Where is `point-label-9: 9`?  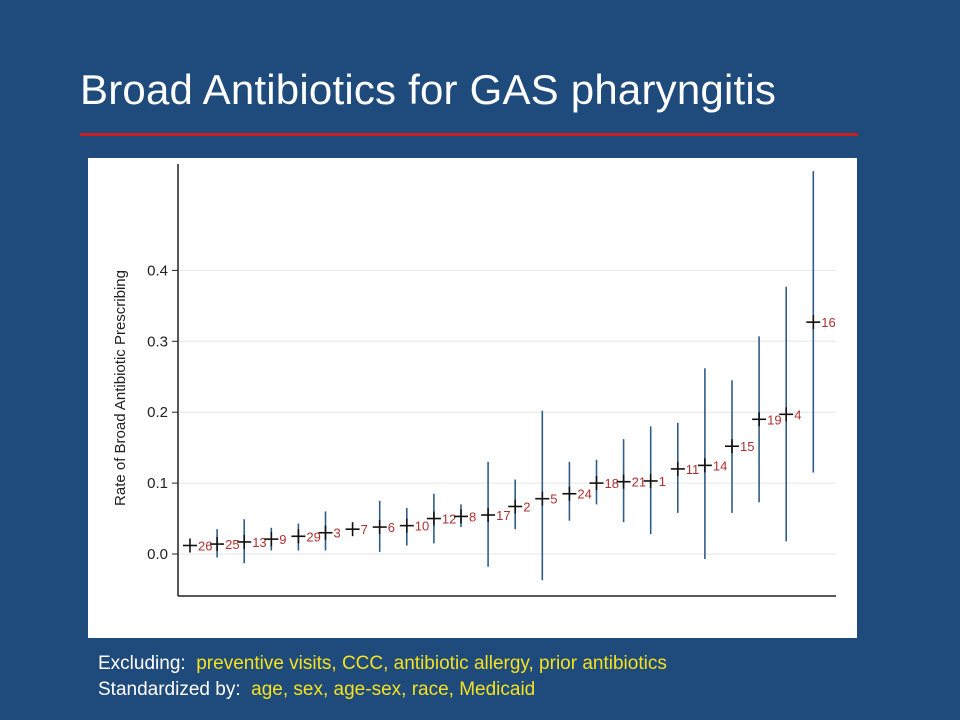 point-label-9: 9 is located at coordinates (282, 539).